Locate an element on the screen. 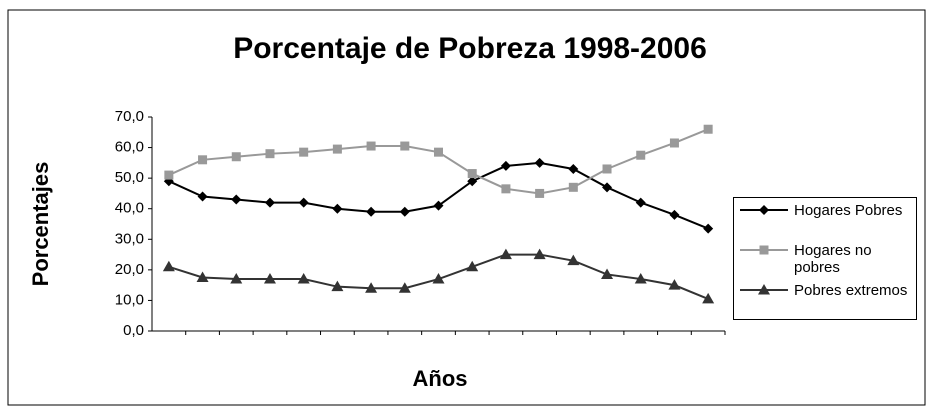  y-axis-label: Porcentajes is located at coordinates (40, 224).